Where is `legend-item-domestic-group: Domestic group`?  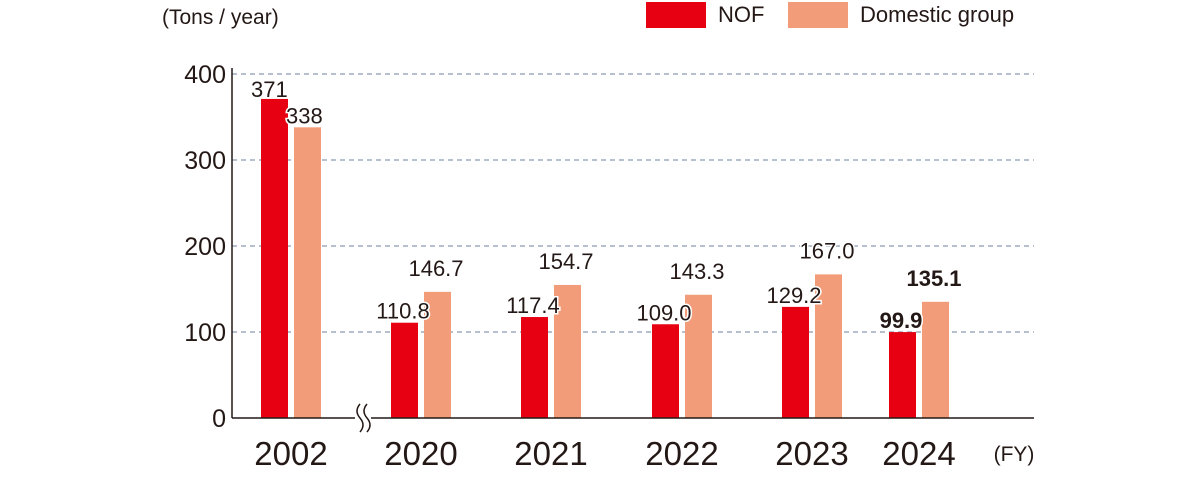 legend-item-domestic-group: Domestic group is located at coordinates (901, 15).